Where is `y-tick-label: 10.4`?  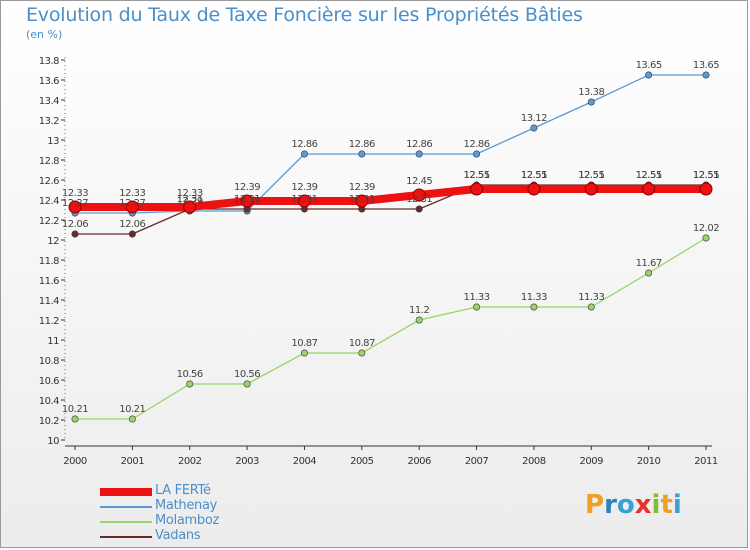
y-tick-label: 10.4 is located at coordinates (49, 401).